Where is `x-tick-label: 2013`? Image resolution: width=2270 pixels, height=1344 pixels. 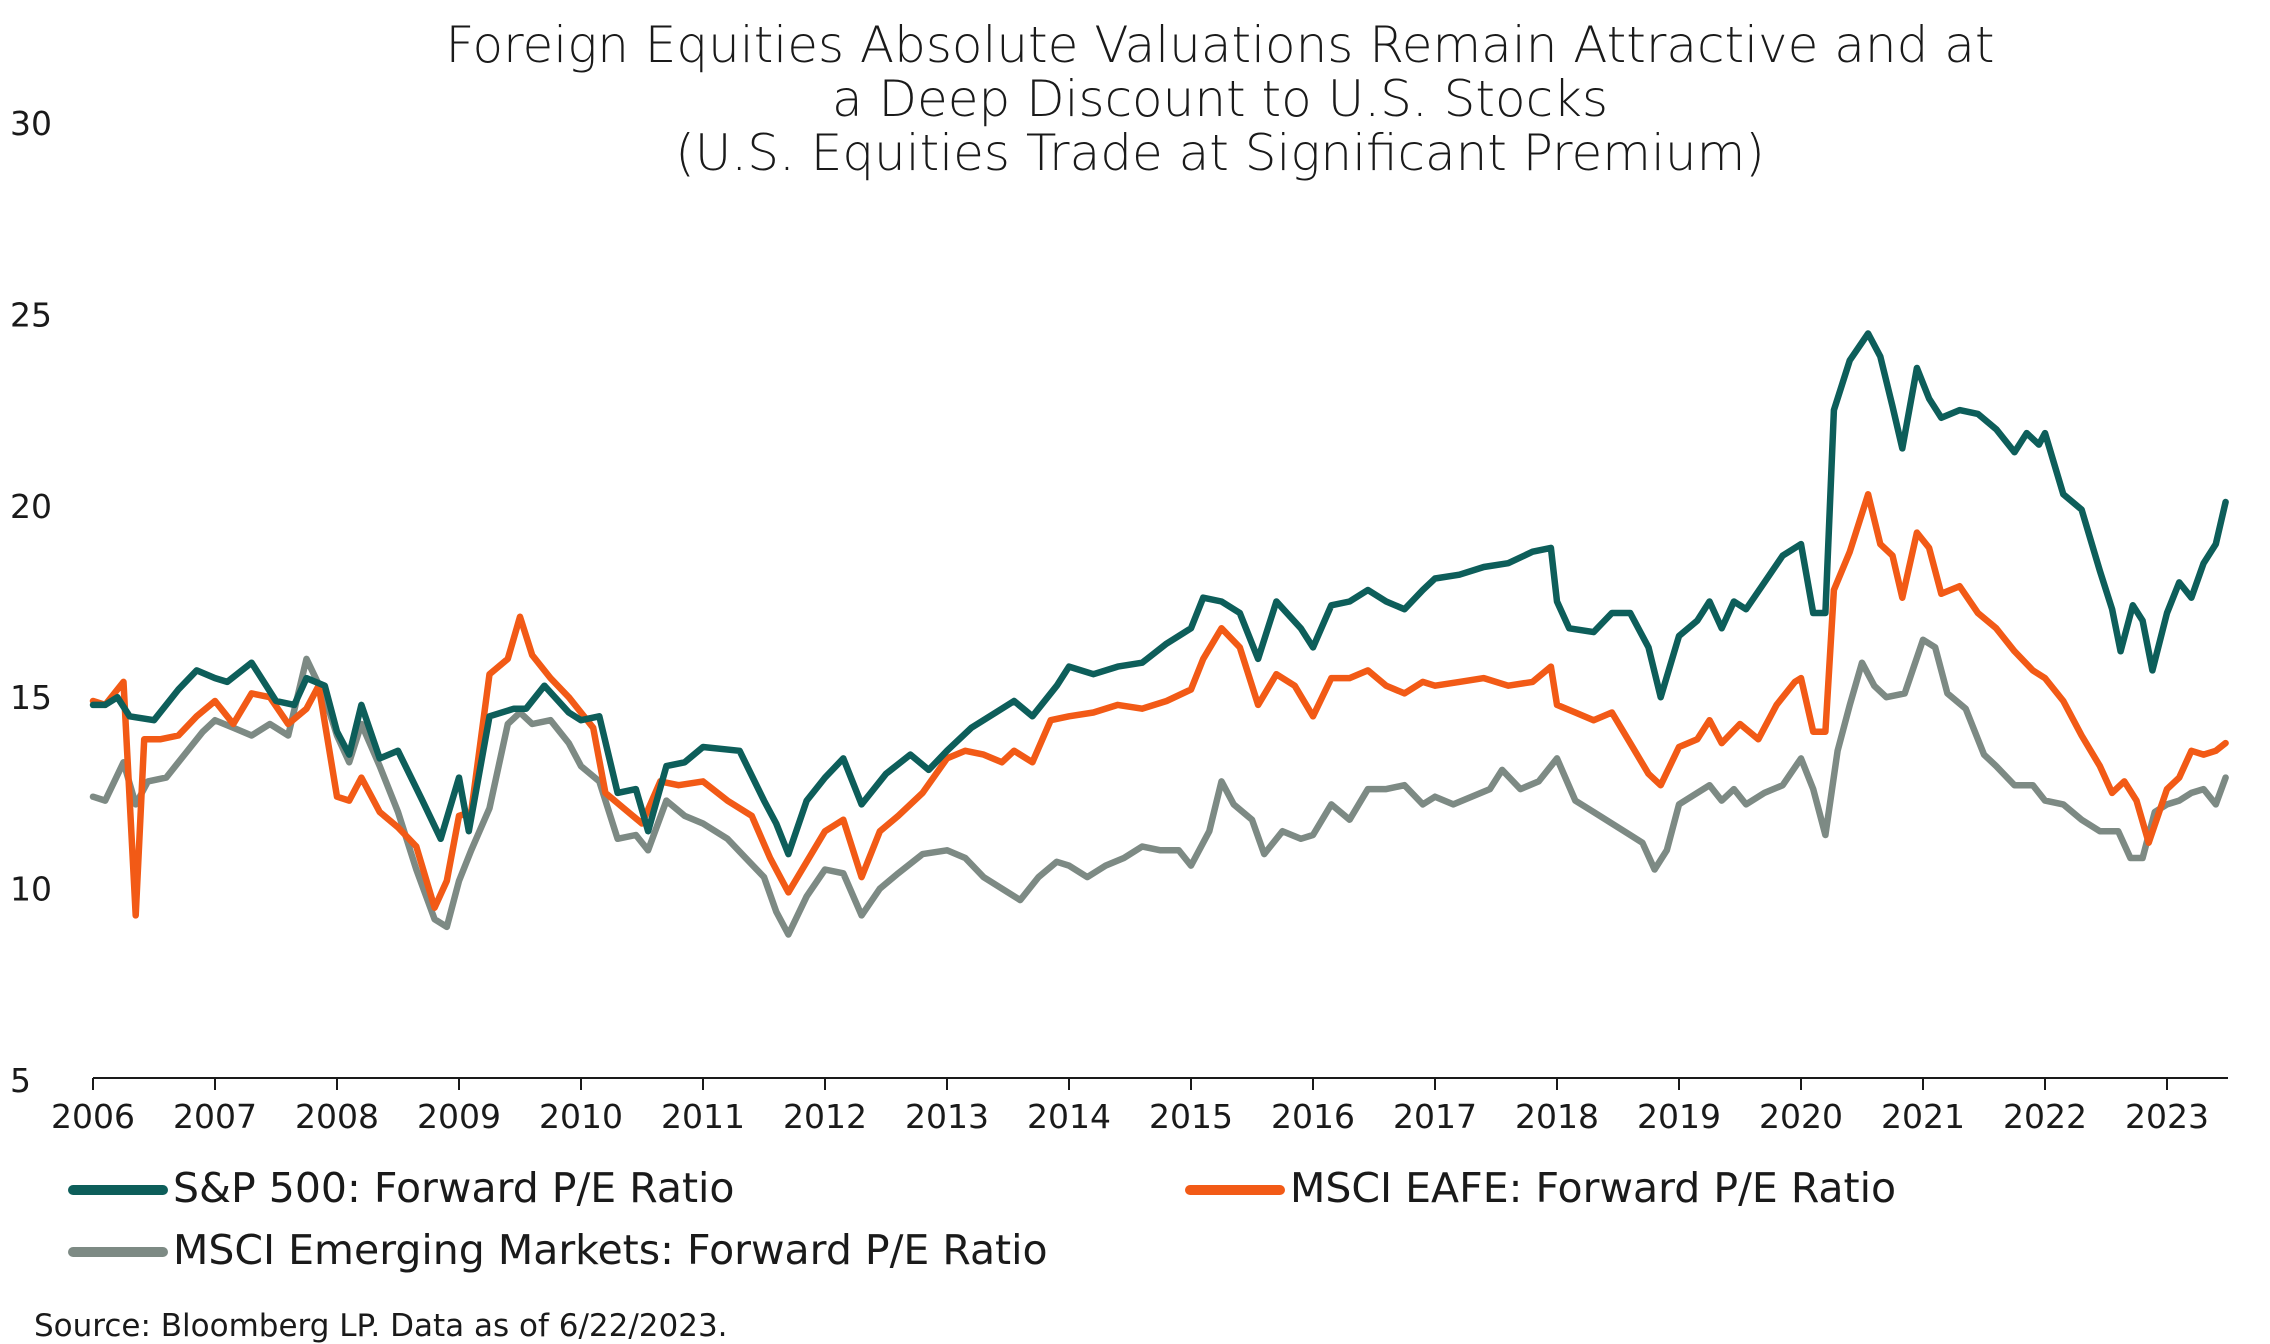 x-tick-label: 2013 is located at coordinates (947, 1116).